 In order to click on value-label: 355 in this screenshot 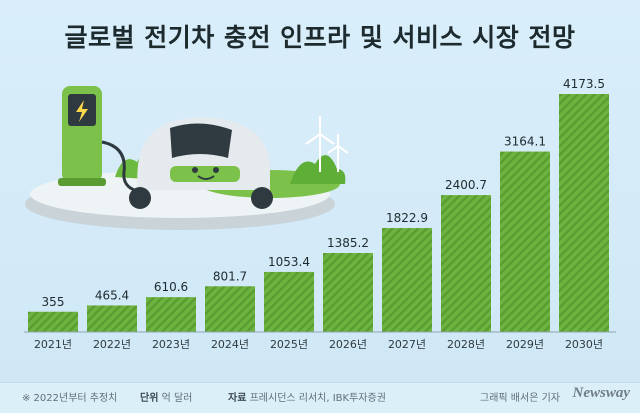, I will do `click(53, 302)`.